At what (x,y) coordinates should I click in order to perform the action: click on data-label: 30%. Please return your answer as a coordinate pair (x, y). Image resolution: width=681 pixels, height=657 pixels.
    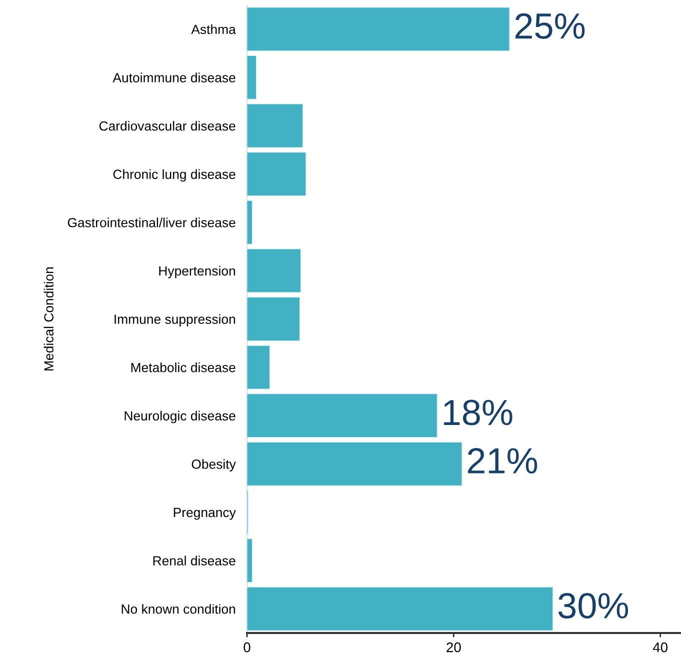
    Looking at the image, I should click on (593, 605).